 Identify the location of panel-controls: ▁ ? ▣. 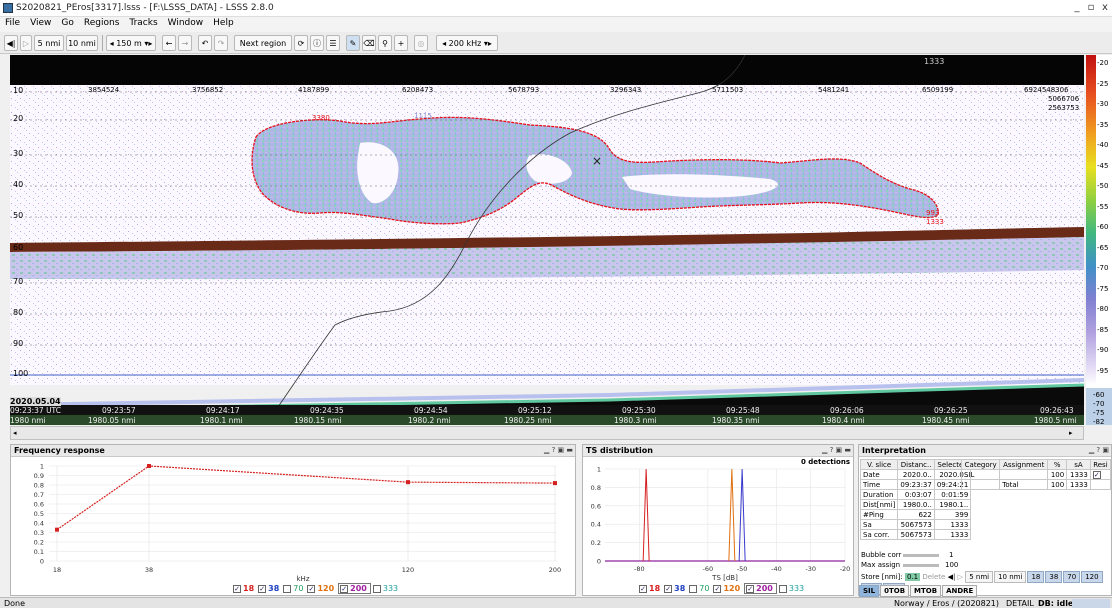
(1098, 450).